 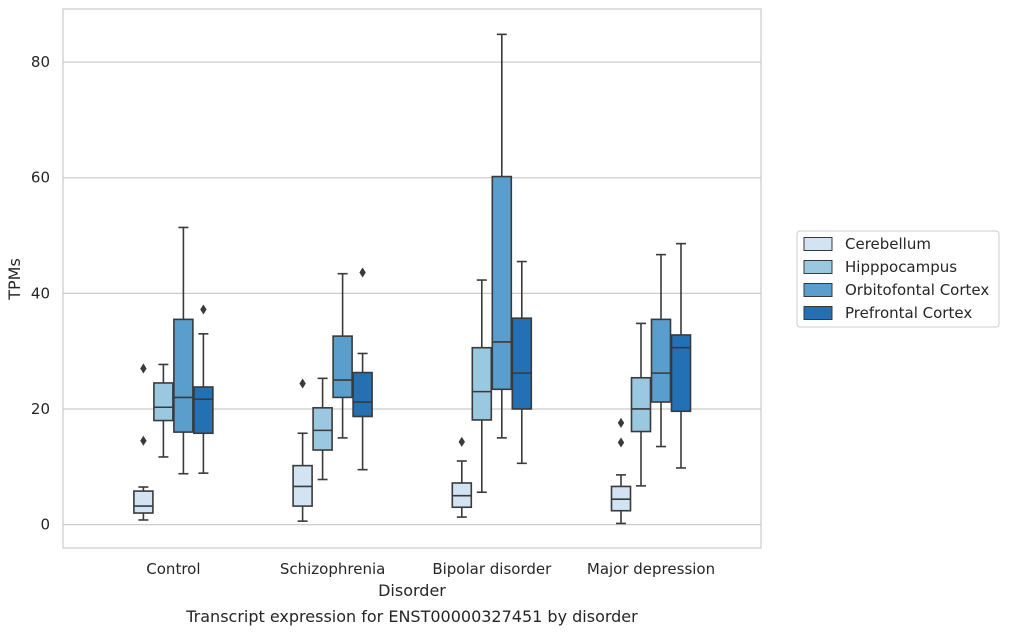 What do you see at coordinates (14, 279) in the screenshot?
I see `y-axis-title: TPMs` at bounding box center [14, 279].